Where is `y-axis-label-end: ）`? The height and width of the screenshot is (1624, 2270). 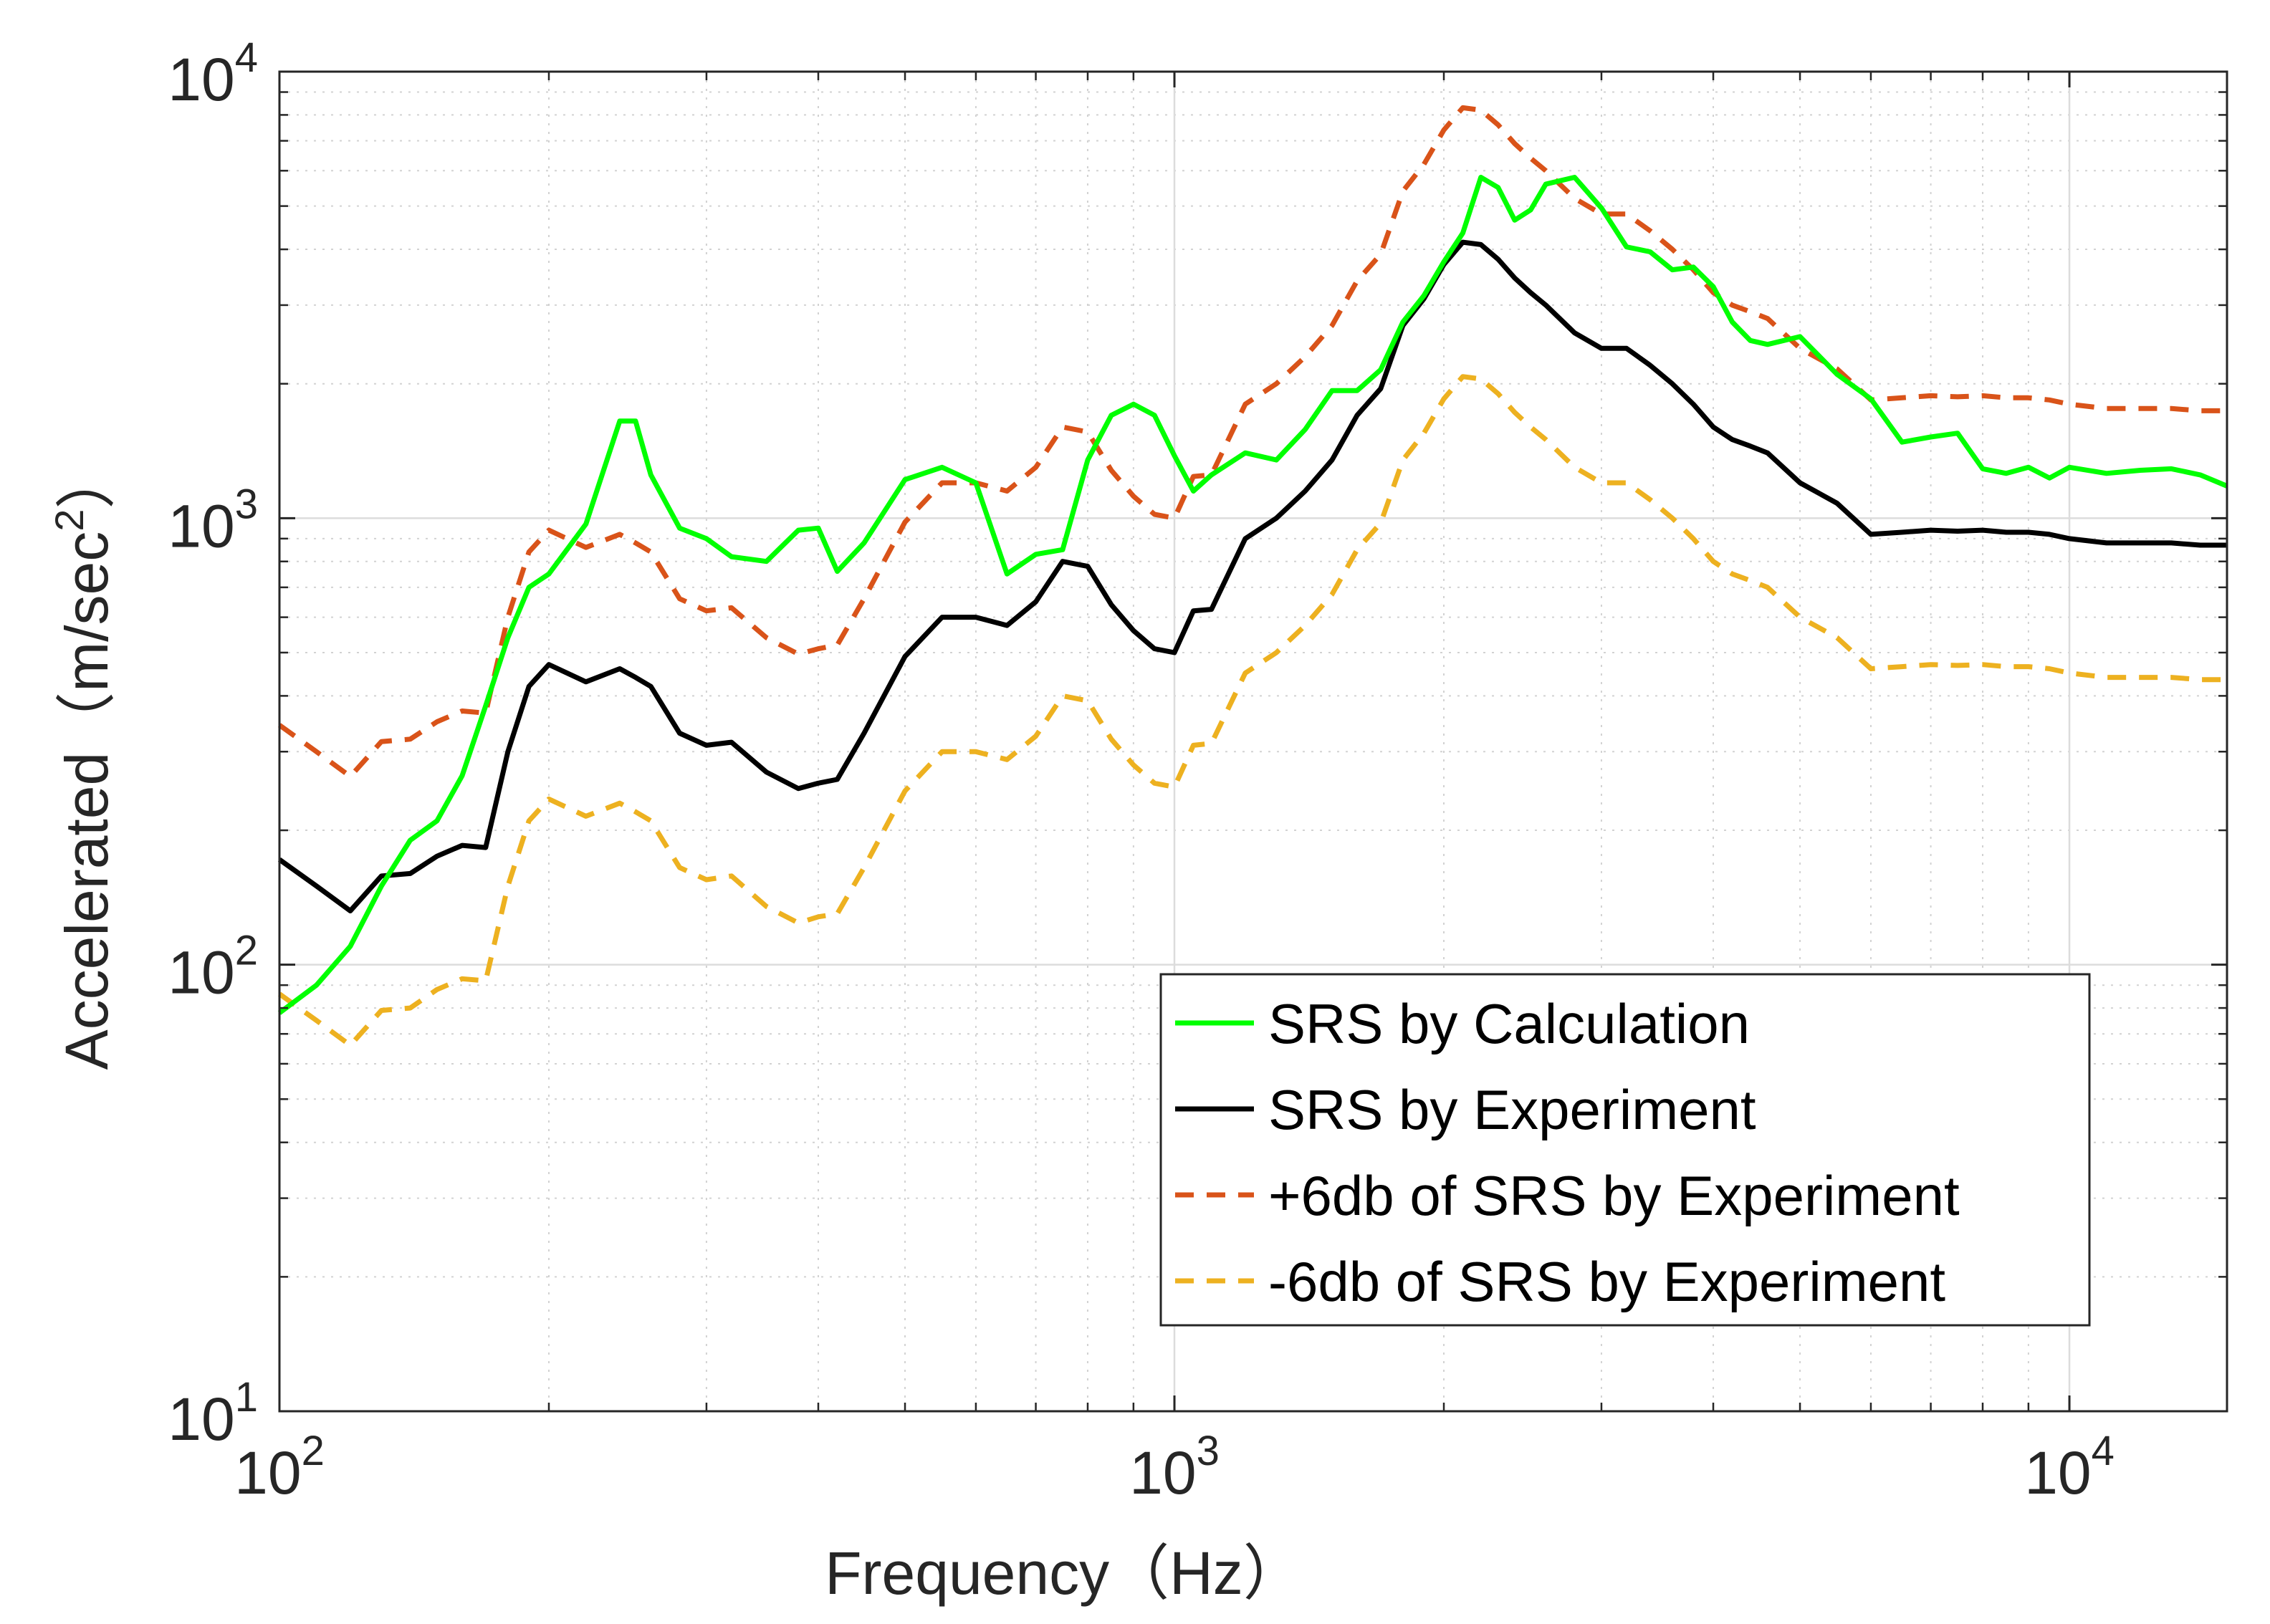
y-axis-label-end: ） is located at coordinates (87, 479).